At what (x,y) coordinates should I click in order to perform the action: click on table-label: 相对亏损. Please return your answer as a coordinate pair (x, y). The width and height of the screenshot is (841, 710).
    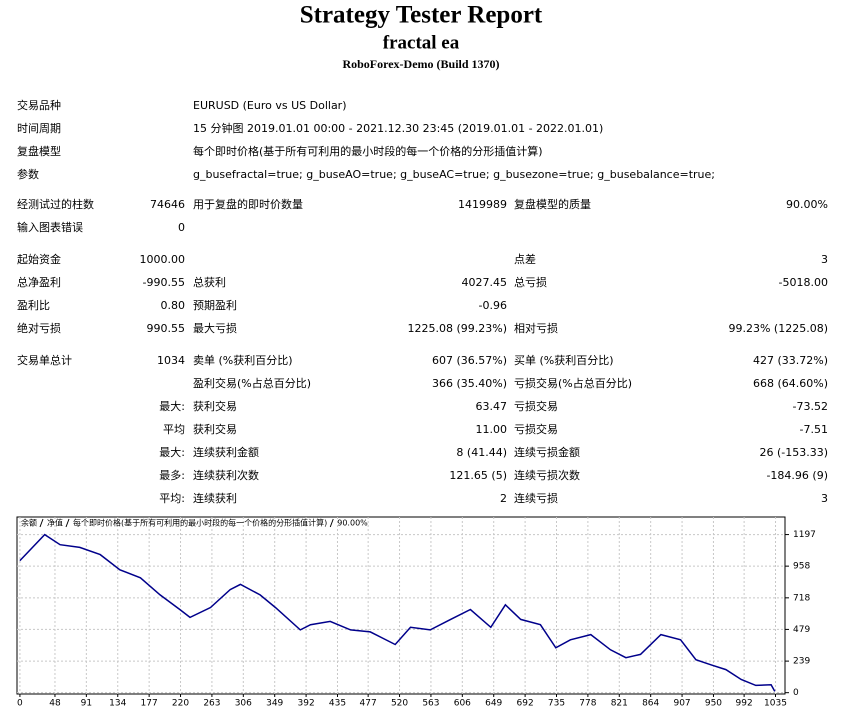
    Looking at the image, I should click on (536, 328).